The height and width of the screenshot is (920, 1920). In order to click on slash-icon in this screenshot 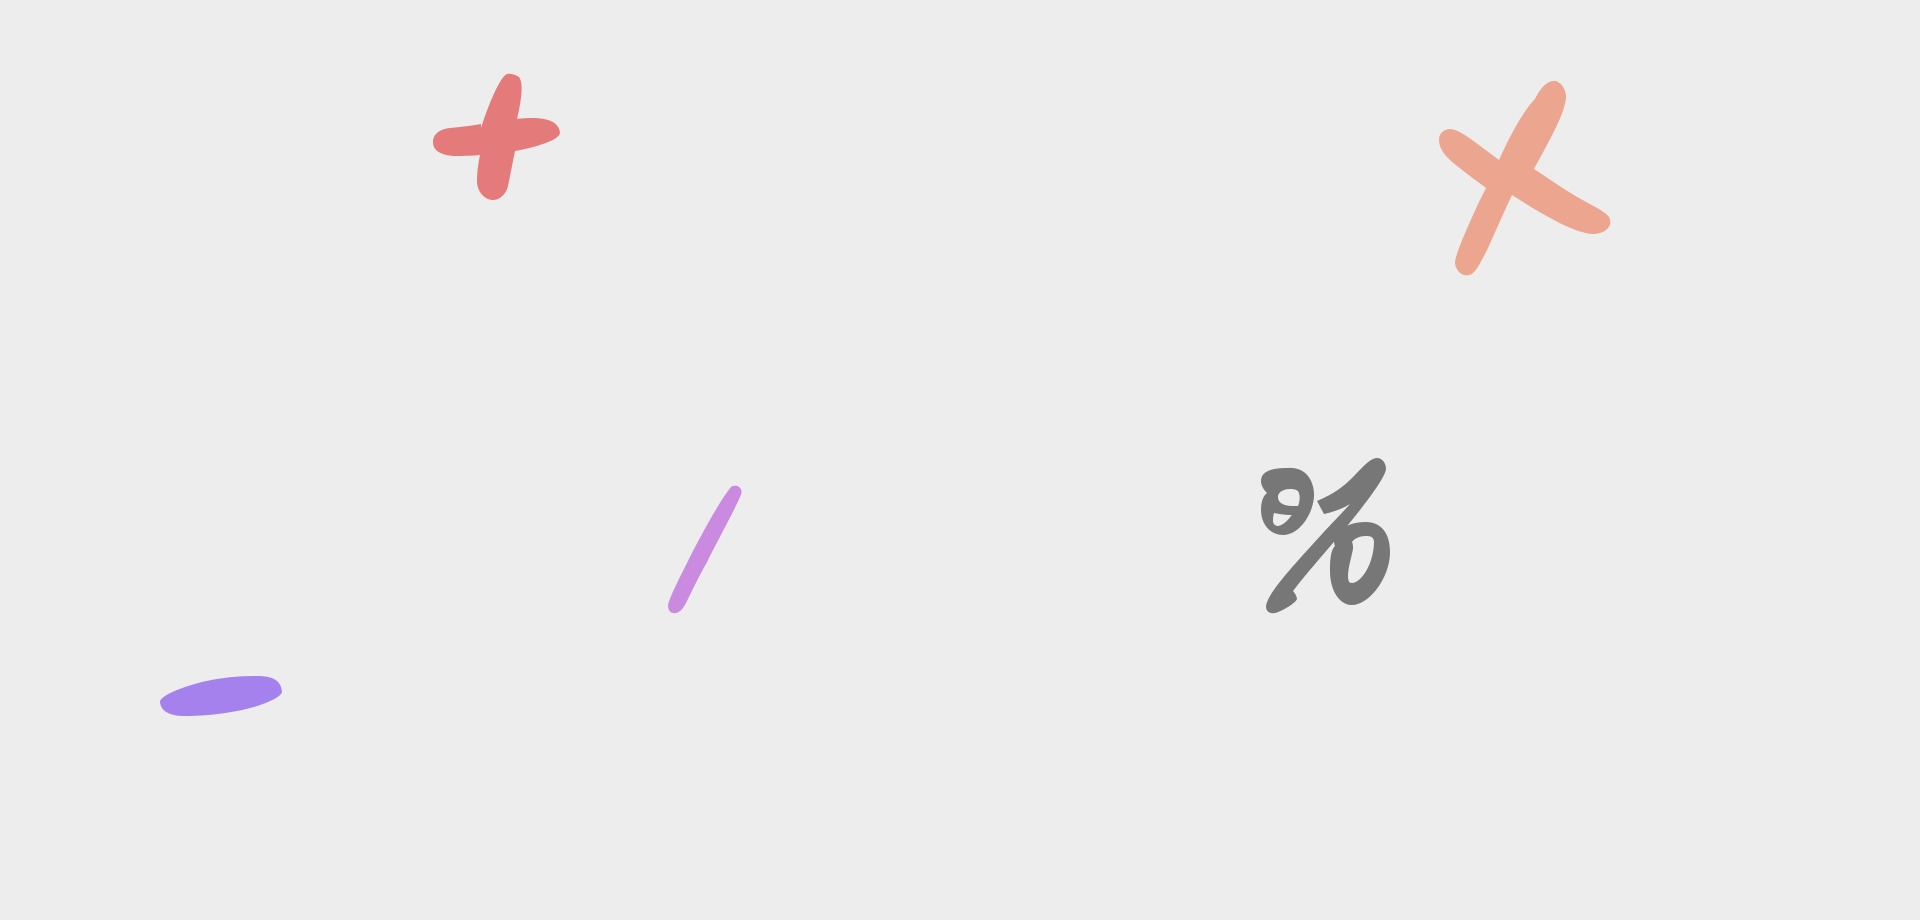, I will do `click(705, 549)`.